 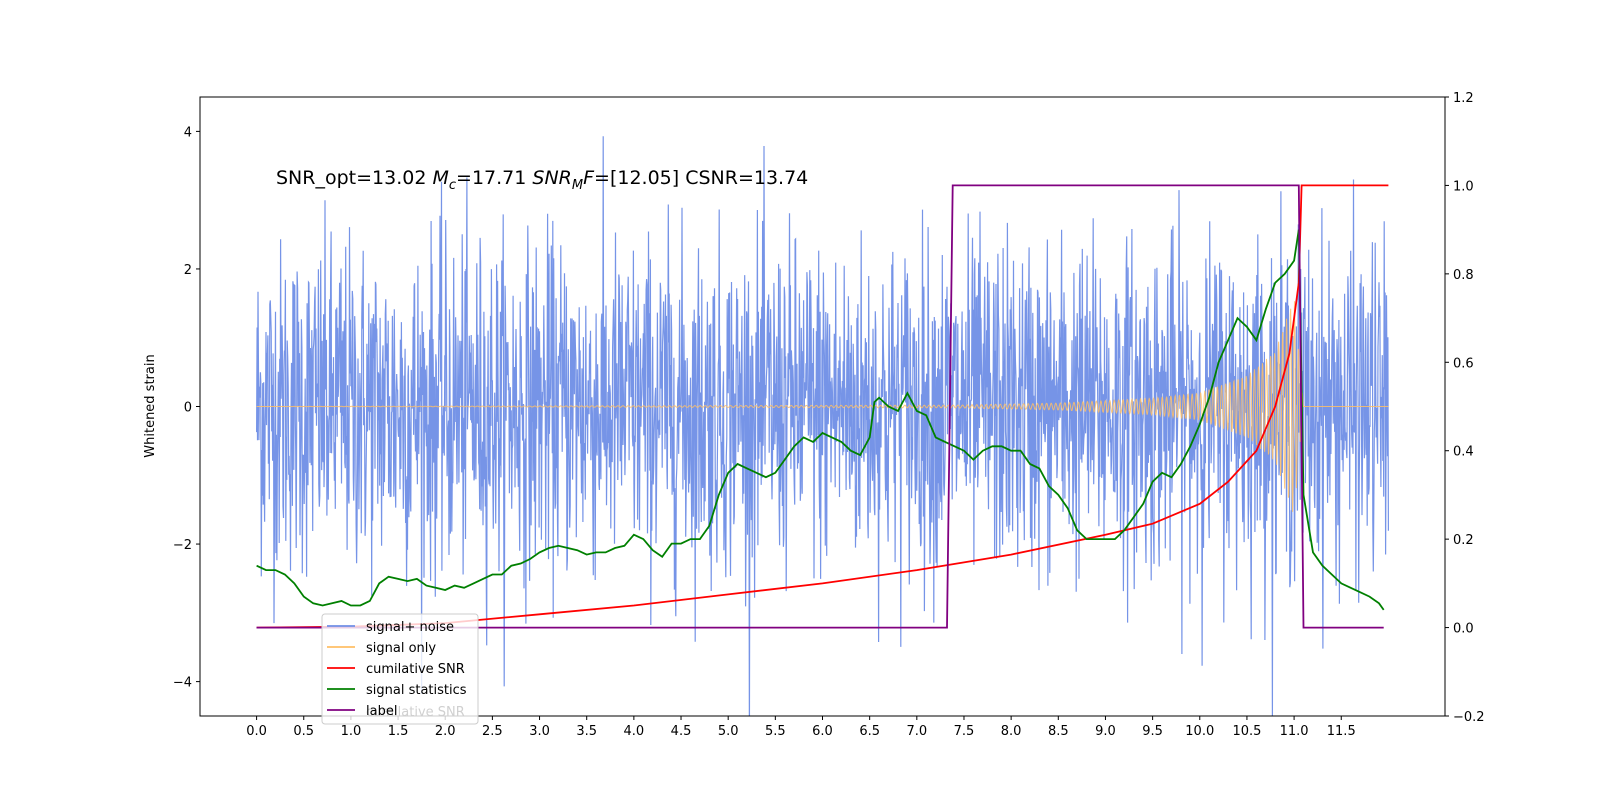 What do you see at coordinates (182, 545) in the screenshot?
I see `left-y-tick-label: −2` at bounding box center [182, 545].